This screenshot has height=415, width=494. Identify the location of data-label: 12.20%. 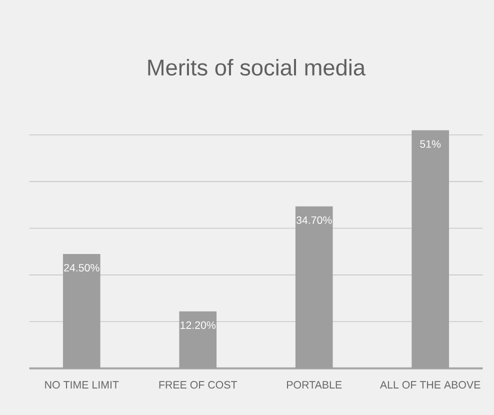
(198, 325).